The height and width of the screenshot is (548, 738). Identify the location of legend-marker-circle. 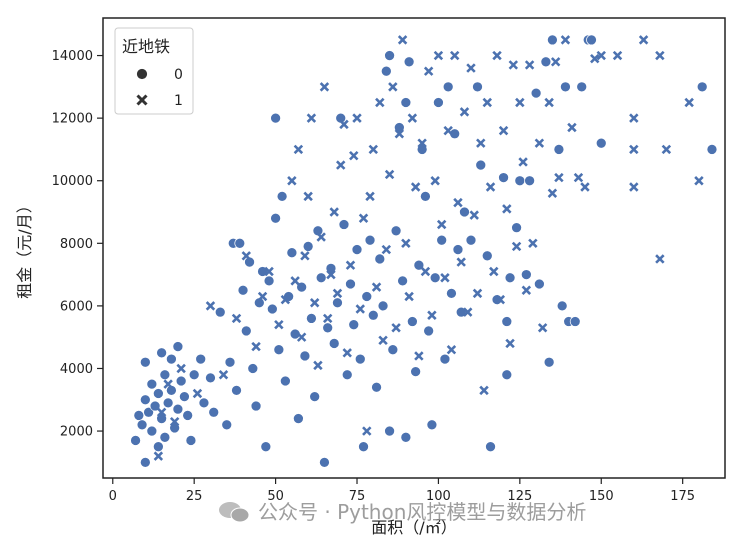
(142, 74).